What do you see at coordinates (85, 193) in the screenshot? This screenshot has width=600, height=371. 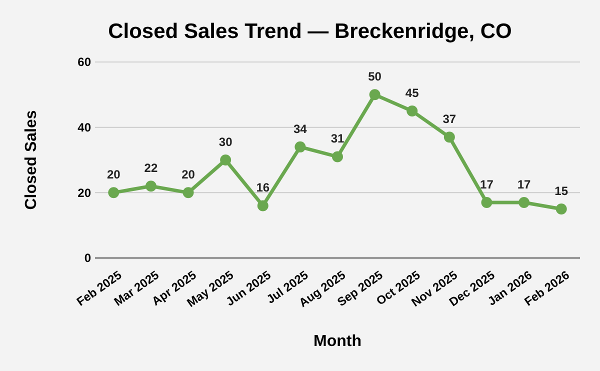 I see `y-tick-label: 20` at bounding box center [85, 193].